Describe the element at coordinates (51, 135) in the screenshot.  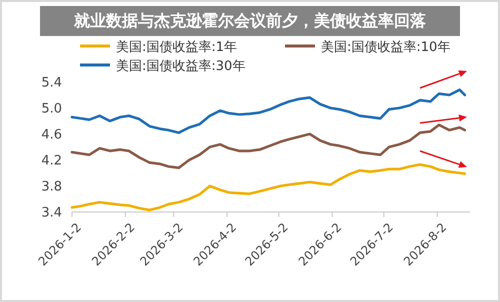
I see `y-tick-label: 4.6` at that location.